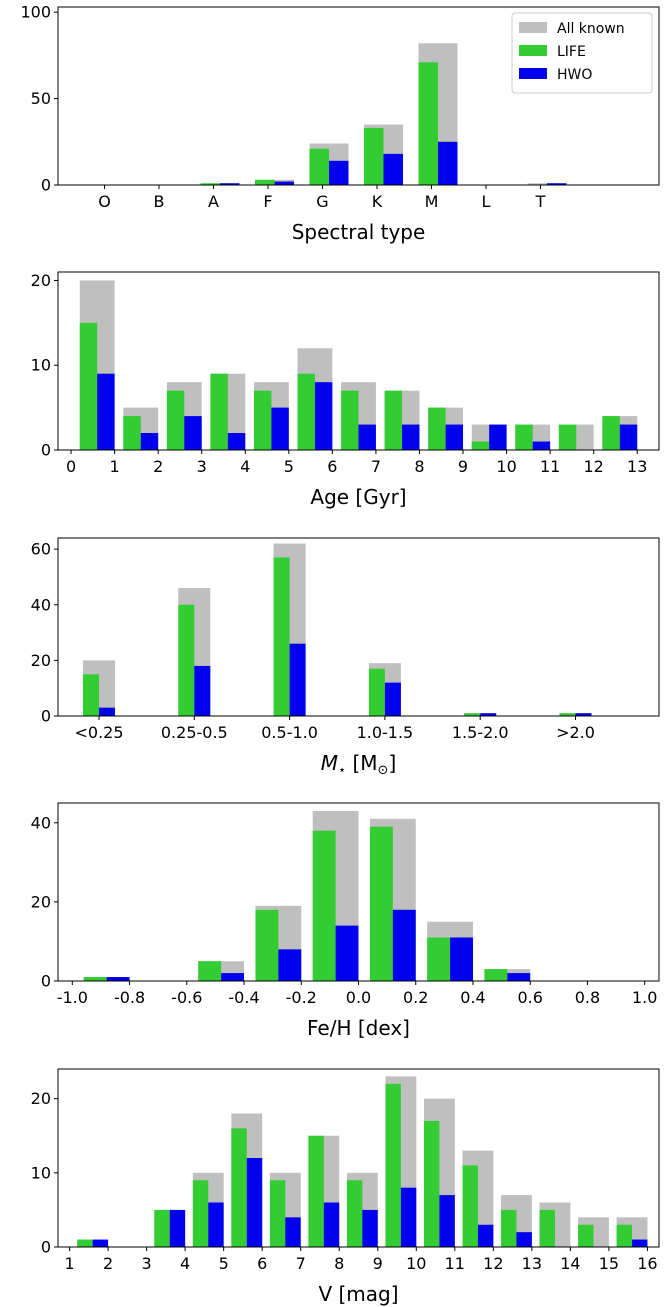  Describe the element at coordinates (358, 497) in the screenshot. I see `x-axis-label: Age [Gyr]` at that location.